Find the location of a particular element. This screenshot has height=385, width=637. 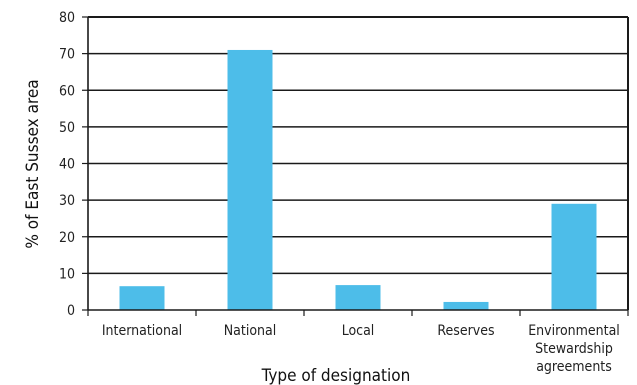

x-category-label: International is located at coordinates (142, 331).